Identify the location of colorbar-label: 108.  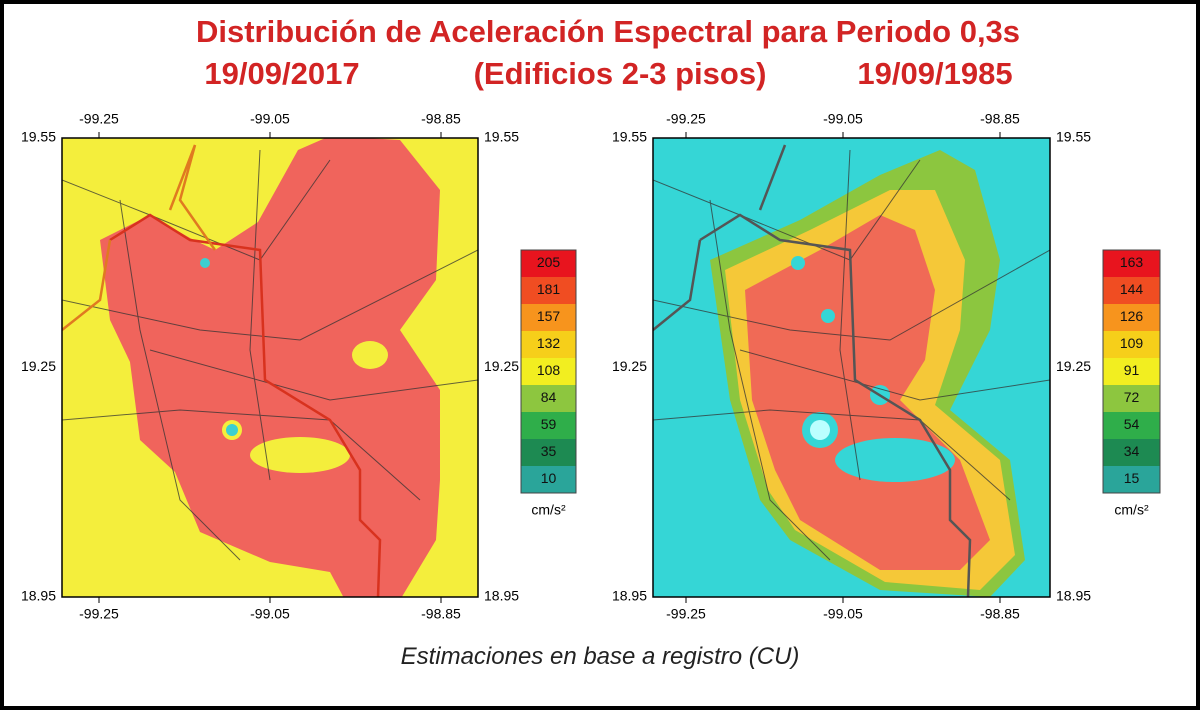
(549, 370).